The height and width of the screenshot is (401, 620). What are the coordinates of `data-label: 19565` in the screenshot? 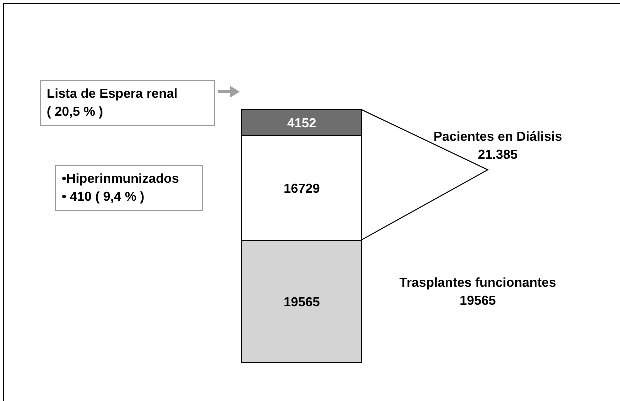 It's located at (302, 302).